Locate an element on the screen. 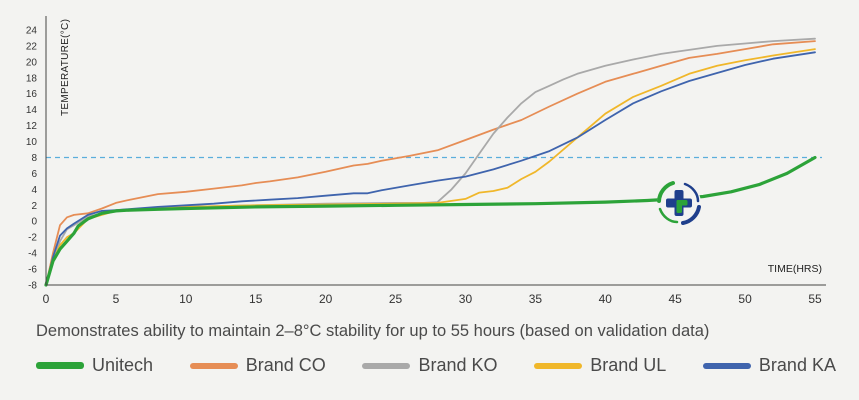 This screenshot has height=400, width=859. legend-item-brand-ko: Brand KO is located at coordinates (430, 365).